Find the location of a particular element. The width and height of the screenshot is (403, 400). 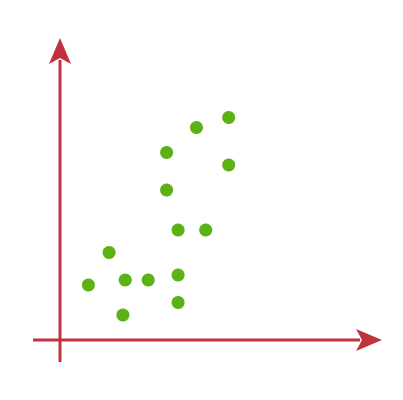

y-axis-arrowhead is located at coordinates (60, 51).